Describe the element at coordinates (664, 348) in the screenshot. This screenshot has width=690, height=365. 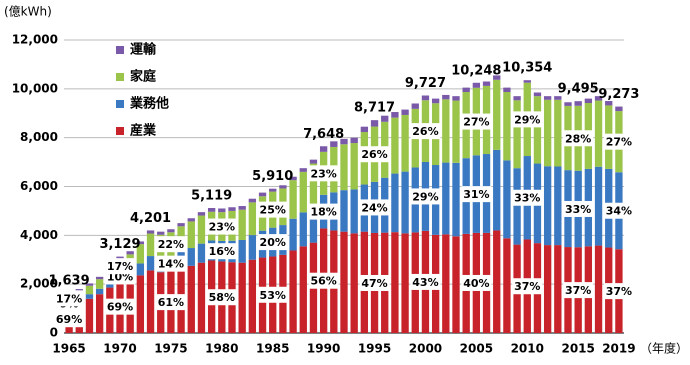
I see `x-axis-label: （年度）` at that location.